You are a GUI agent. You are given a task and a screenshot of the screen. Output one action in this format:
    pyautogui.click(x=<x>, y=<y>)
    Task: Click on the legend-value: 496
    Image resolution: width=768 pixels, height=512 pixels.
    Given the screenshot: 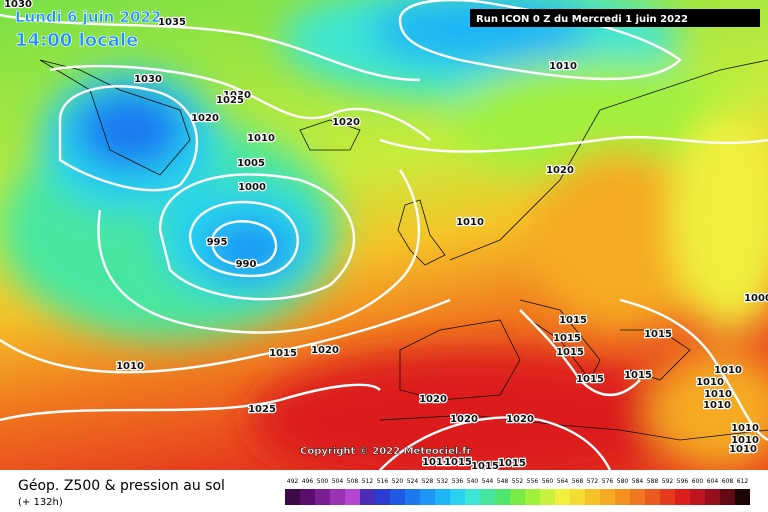 What is the action you would take?
    pyautogui.click(x=308, y=481)
    